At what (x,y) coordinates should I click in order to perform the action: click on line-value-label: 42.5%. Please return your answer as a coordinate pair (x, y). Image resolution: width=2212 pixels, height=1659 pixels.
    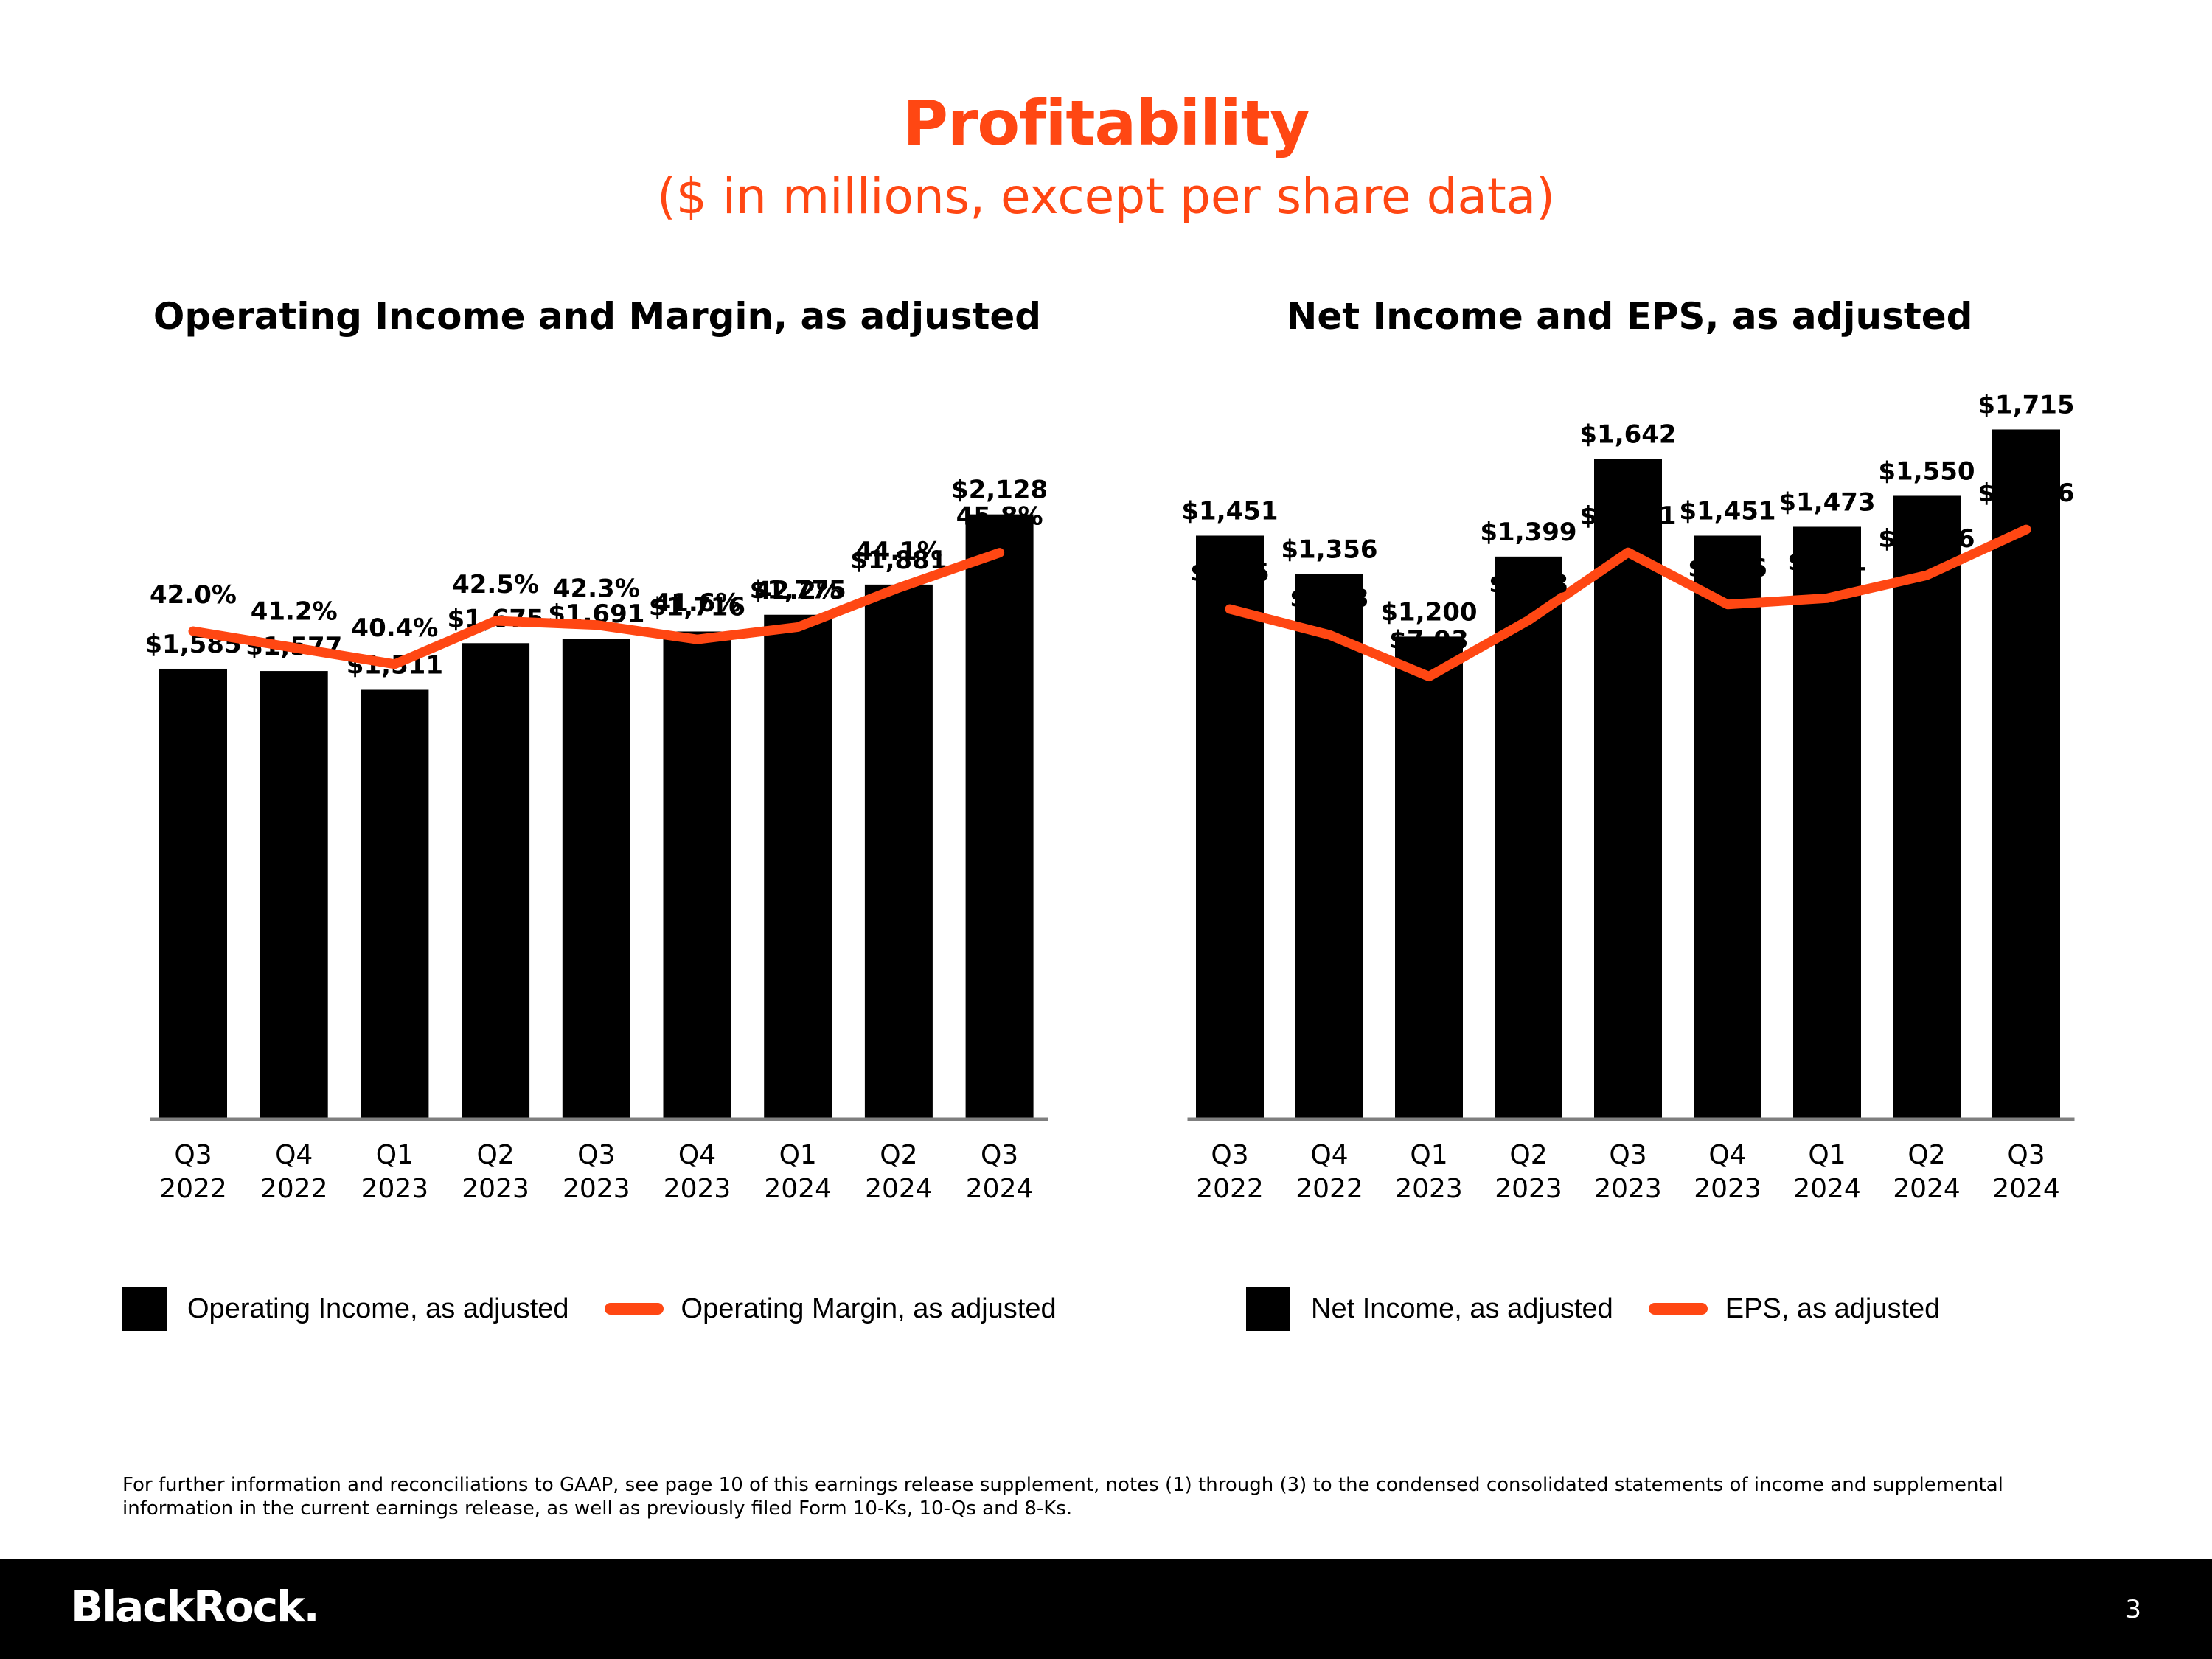
    Looking at the image, I should click on (495, 584).